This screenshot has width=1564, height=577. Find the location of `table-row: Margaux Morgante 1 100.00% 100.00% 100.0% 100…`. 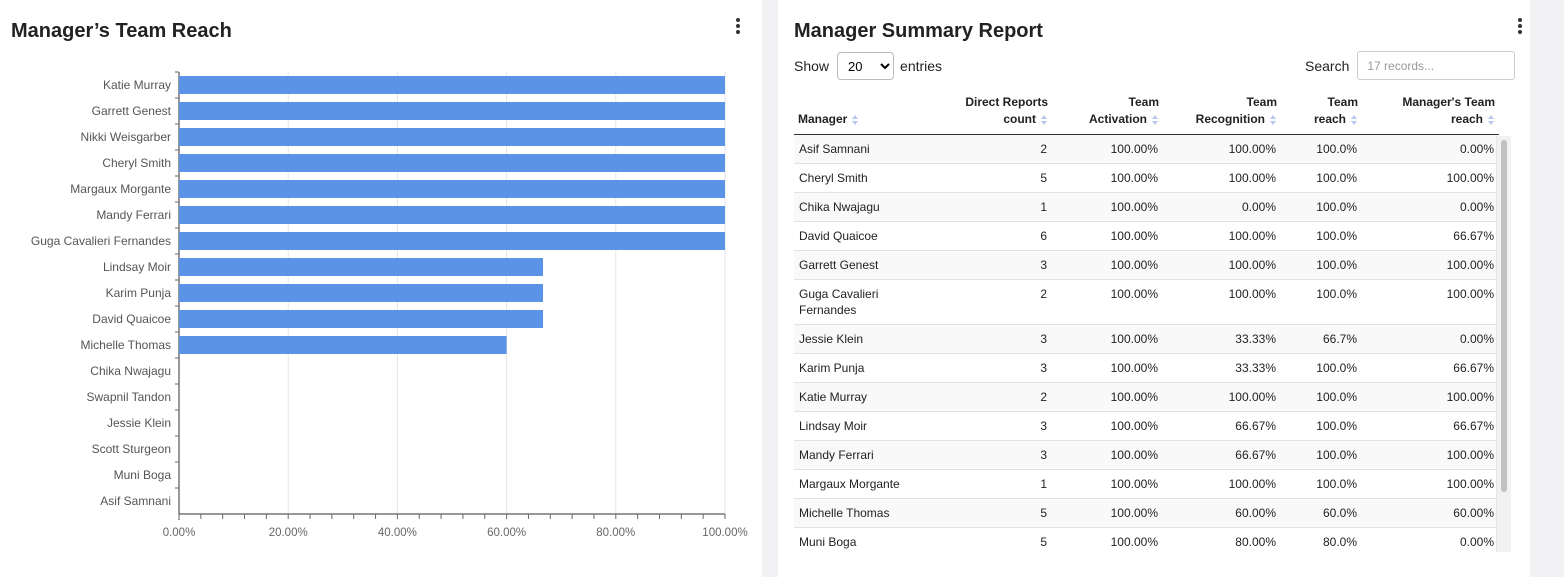

table-row: Margaux Morgante 1 100.00% 100.00% 100.0% 100… is located at coordinates (1146, 484).